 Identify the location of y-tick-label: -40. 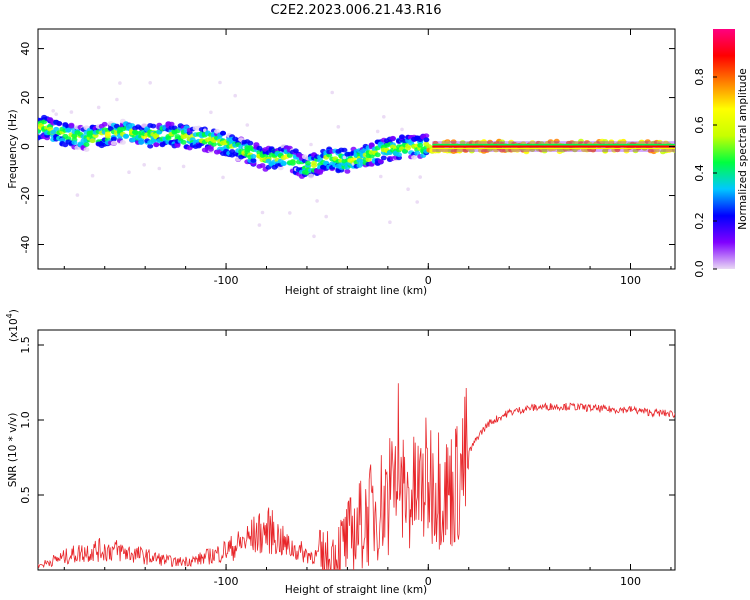
(25, 245).